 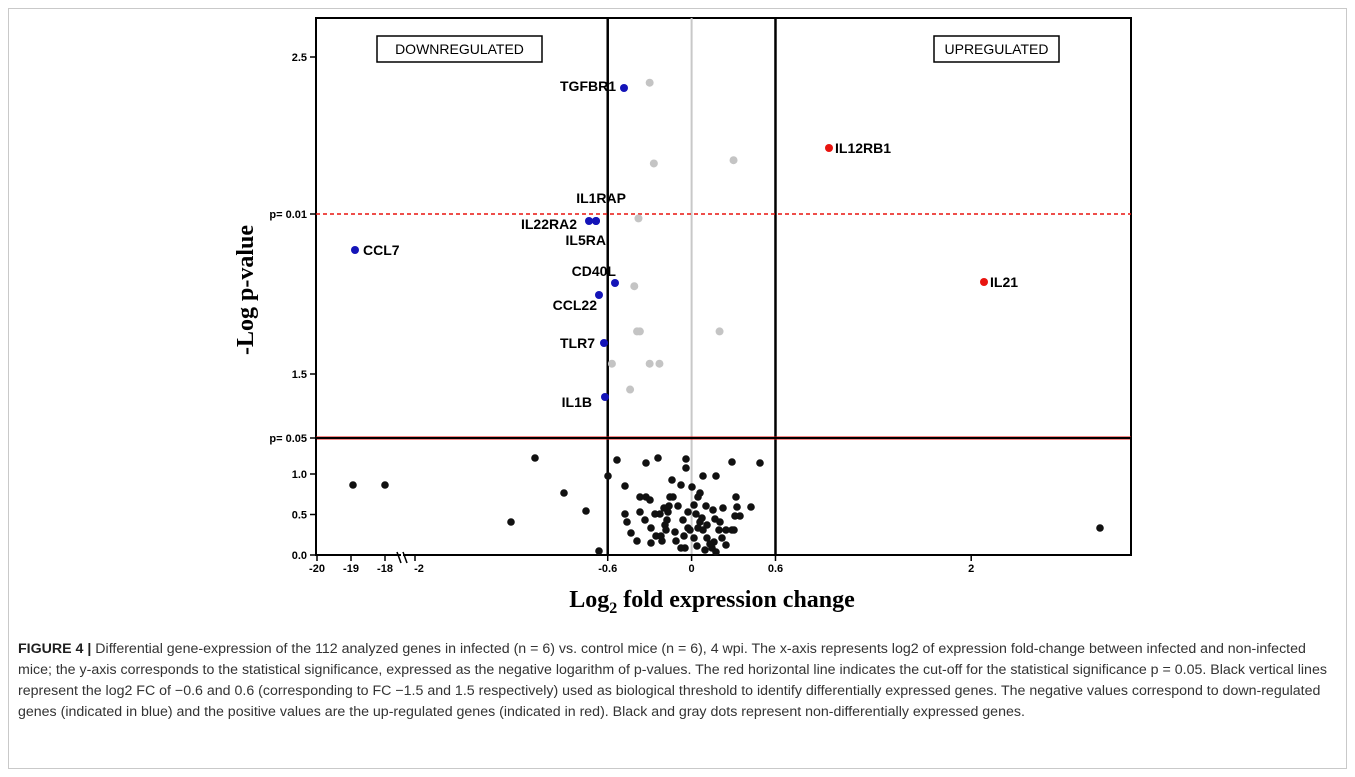 I want to click on label-il1b: IL1B, so click(x=577, y=402).